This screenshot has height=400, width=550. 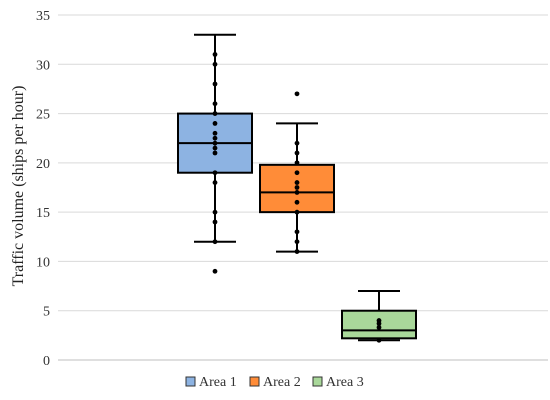 What do you see at coordinates (282, 382) in the screenshot?
I see `legend-label: Area 2` at bounding box center [282, 382].